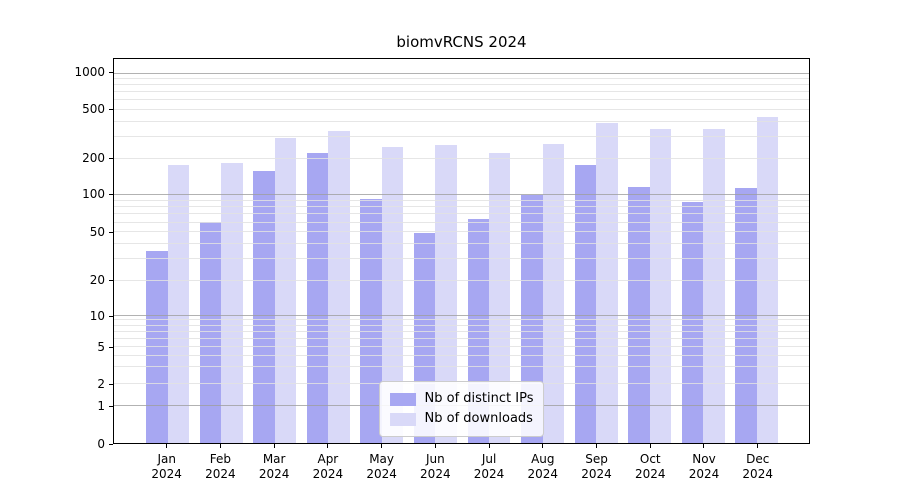  I want to click on x-tick-label-dec: Dec 2024, so click(757, 466).